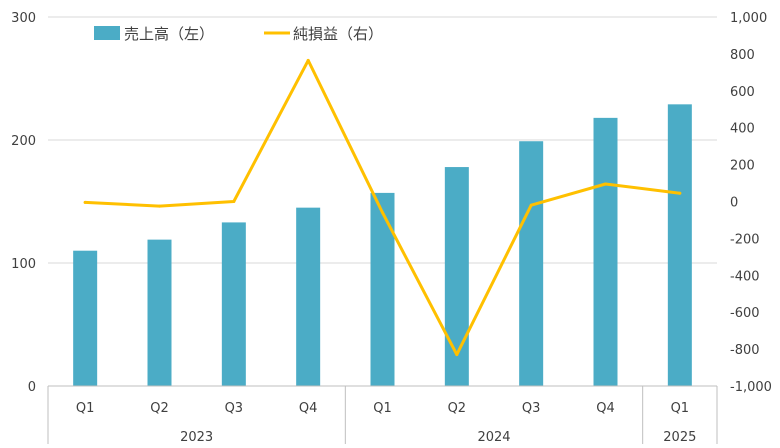 The image size is (780, 448). Describe the element at coordinates (23, 18) in the screenshot. I see `y-left-tick-label: 300` at that location.